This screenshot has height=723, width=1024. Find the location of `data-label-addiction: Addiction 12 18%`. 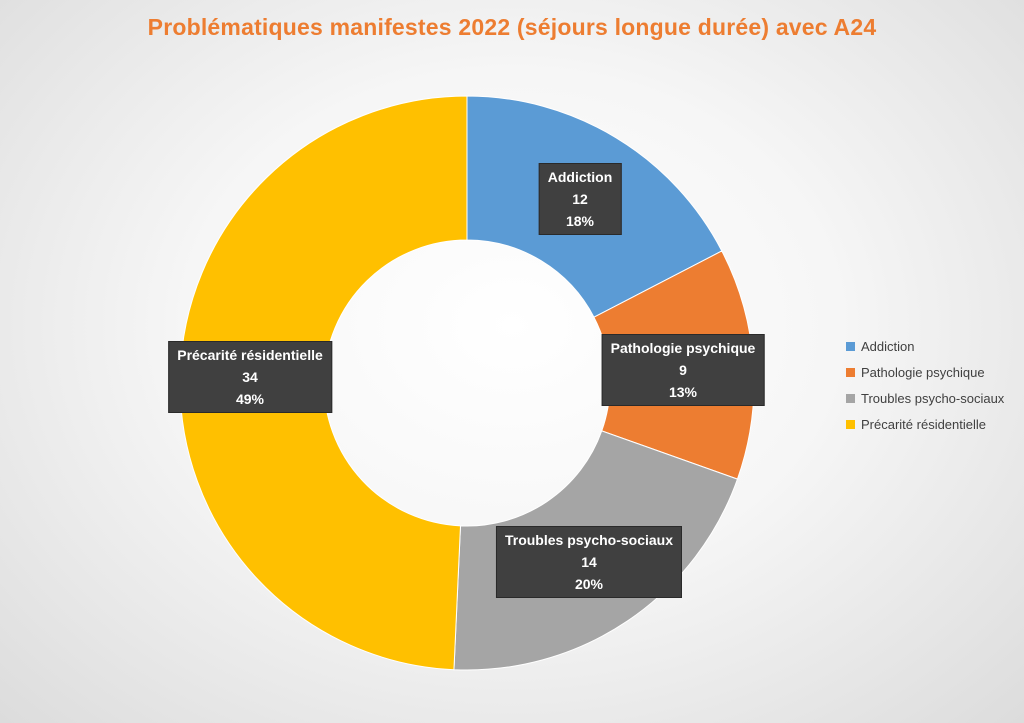

data-label-addiction: Addiction 12 18% is located at coordinates (580, 199).